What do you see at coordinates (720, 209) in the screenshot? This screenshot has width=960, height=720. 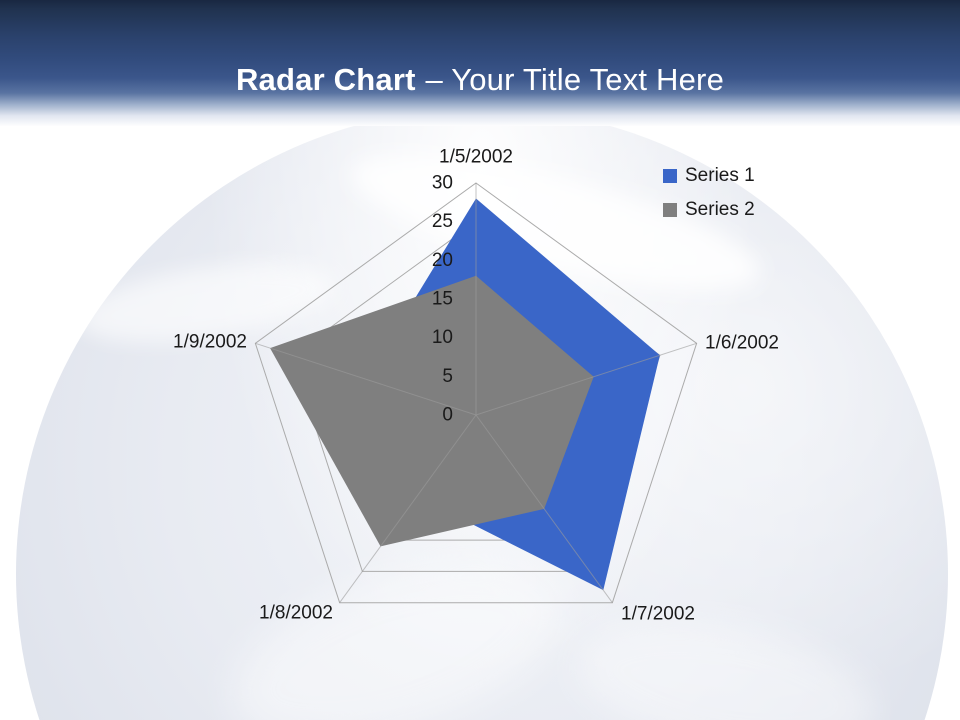 I see `legend-label: Series 2` at bounding box center [720, 209].